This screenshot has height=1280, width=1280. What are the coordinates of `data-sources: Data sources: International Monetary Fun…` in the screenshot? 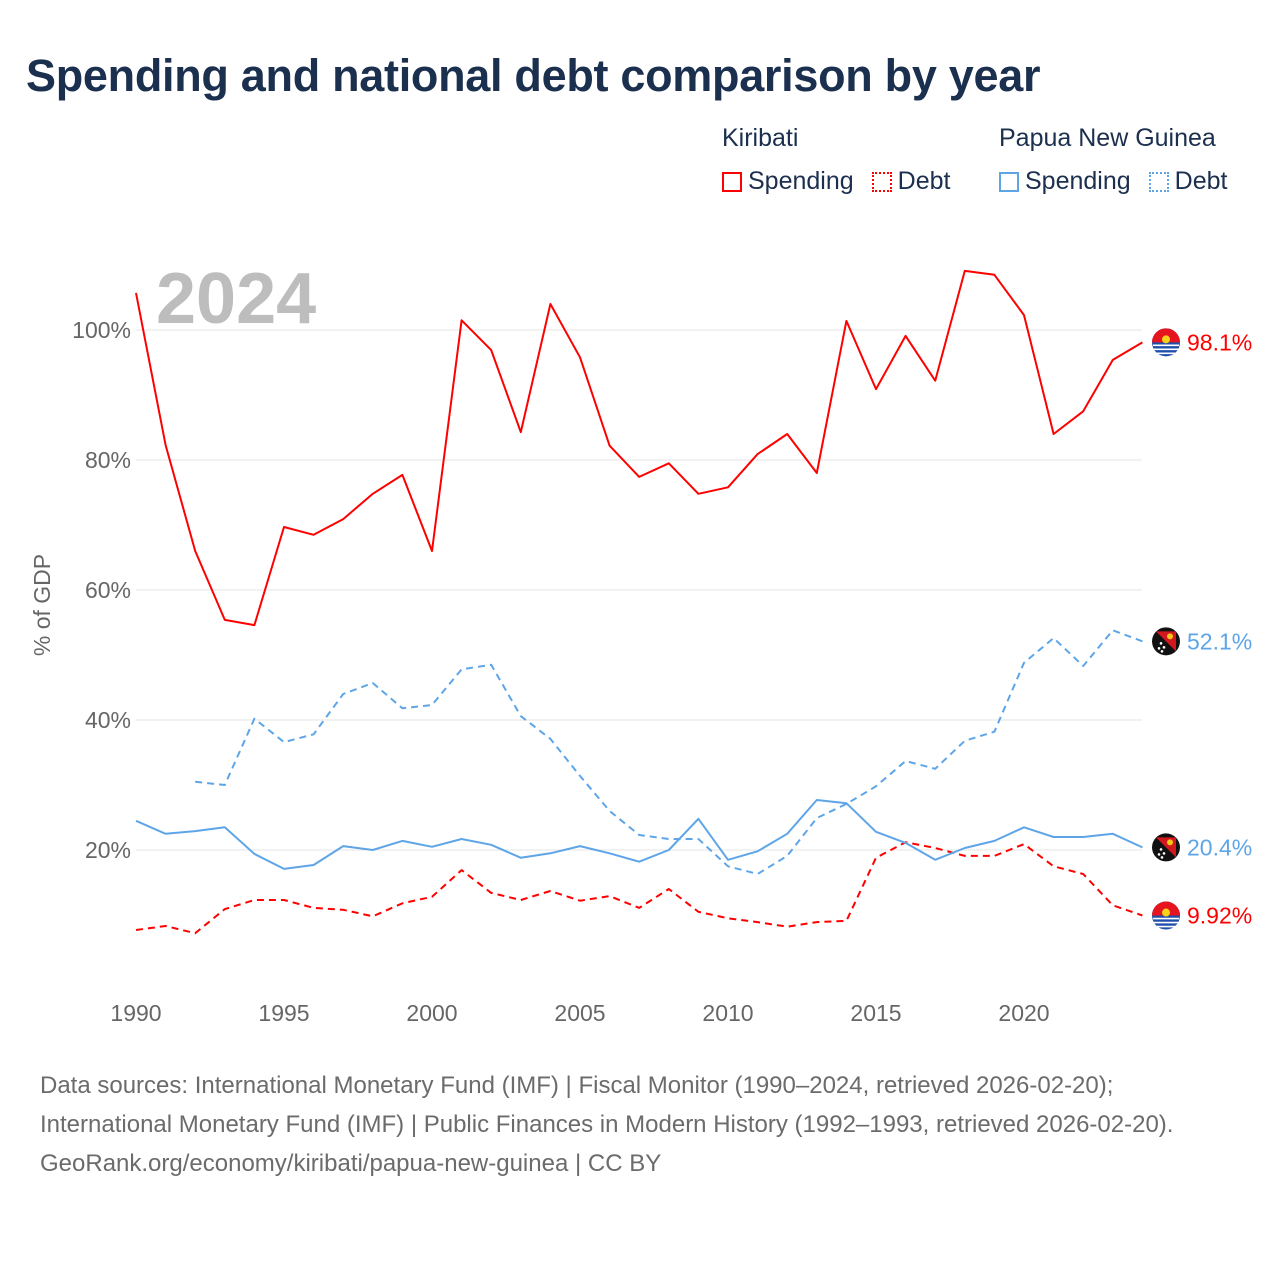 It's located at (607, 1105).